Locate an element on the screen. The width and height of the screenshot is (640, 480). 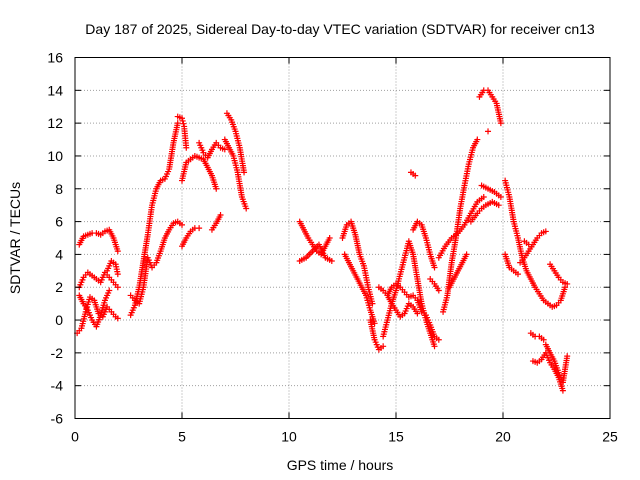
y-tick-label: 4 is located at coordinates (59, 254).